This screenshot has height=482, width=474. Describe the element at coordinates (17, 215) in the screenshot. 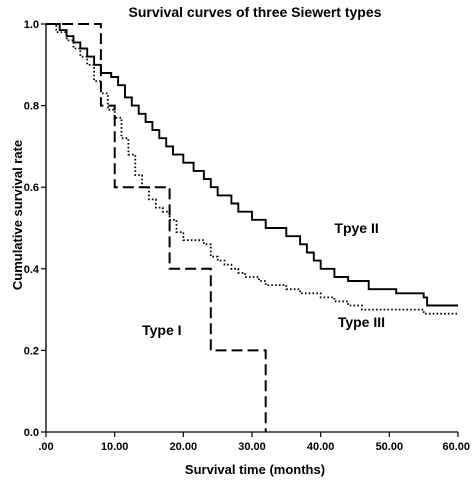

I see `y-axis-label: Cumulative survival rate` at that location.